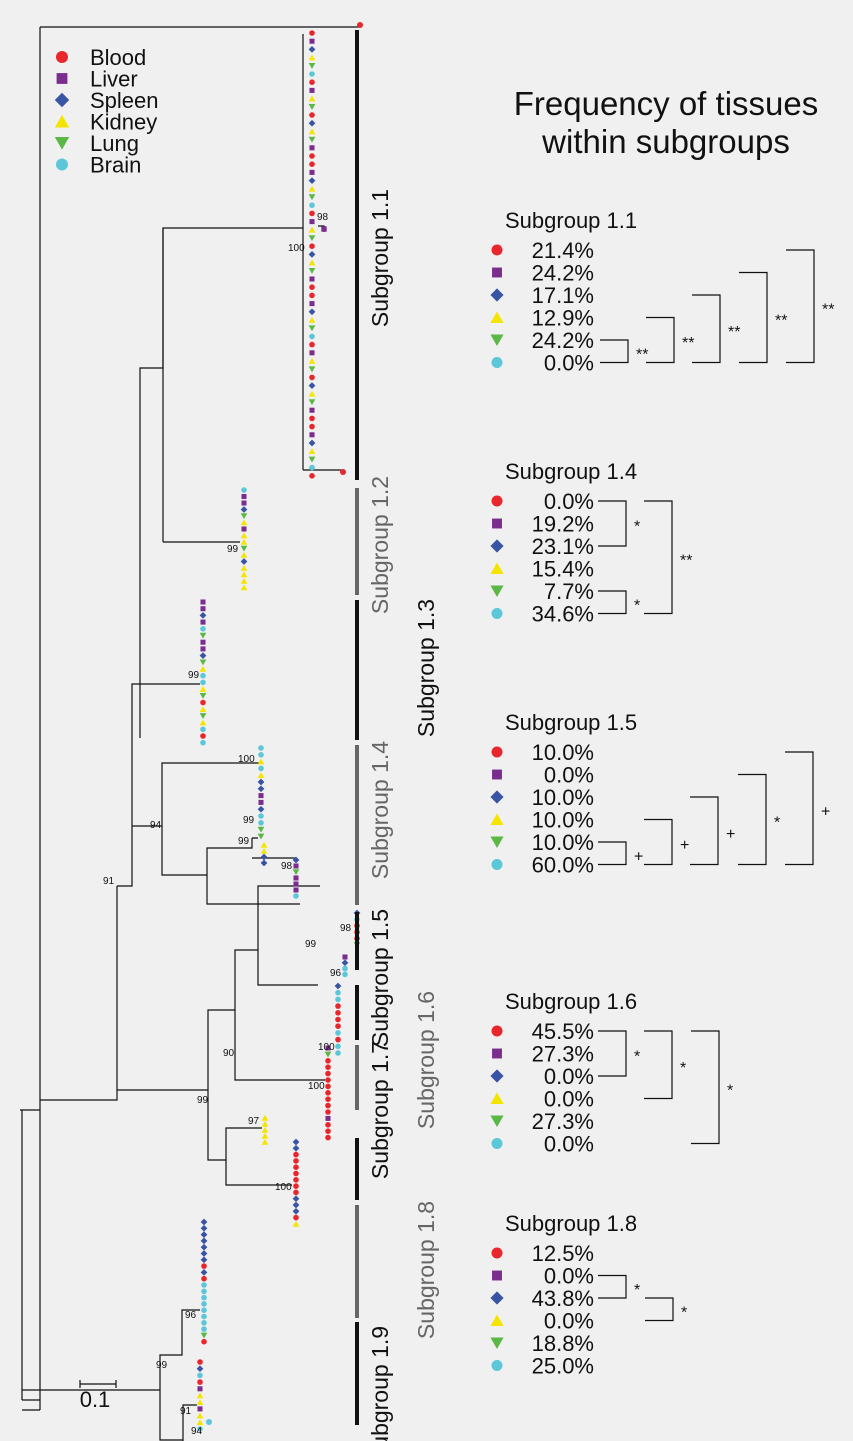 The height and width of the screenshot is (1441, 853). I want to click on subgroup-19b-tip, so click(200, 1389).